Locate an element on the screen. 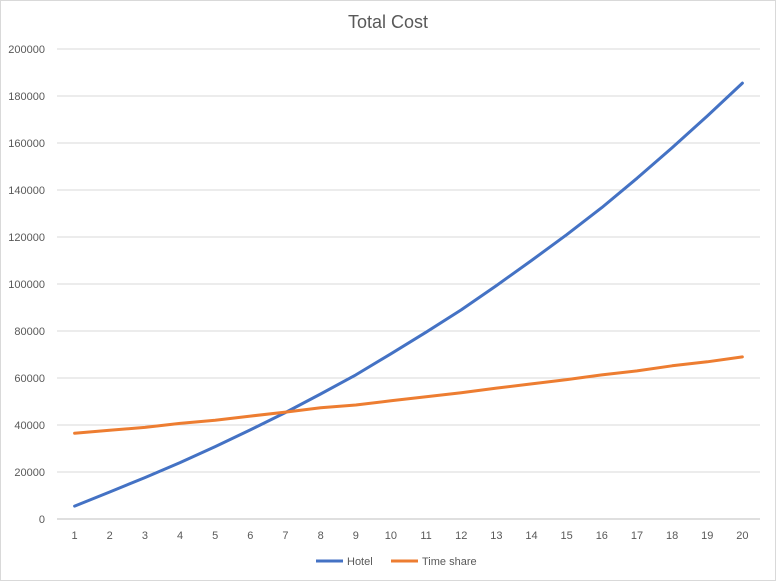 This screenshot has width=776, height=581. series-line-time-share is located at coordinates (408, 395).